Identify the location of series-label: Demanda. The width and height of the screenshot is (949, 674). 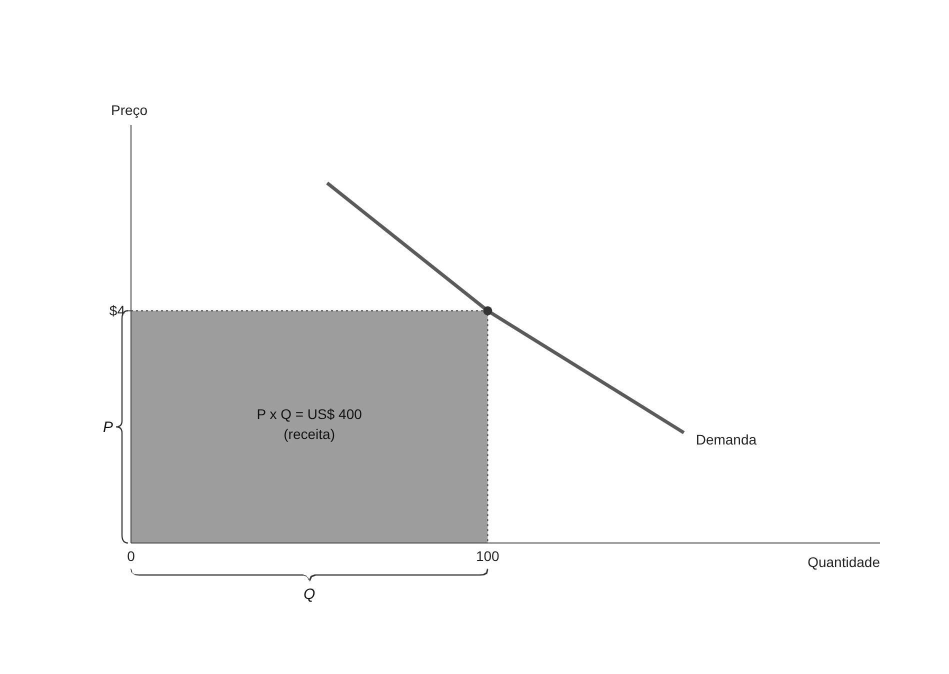
(726, 440).